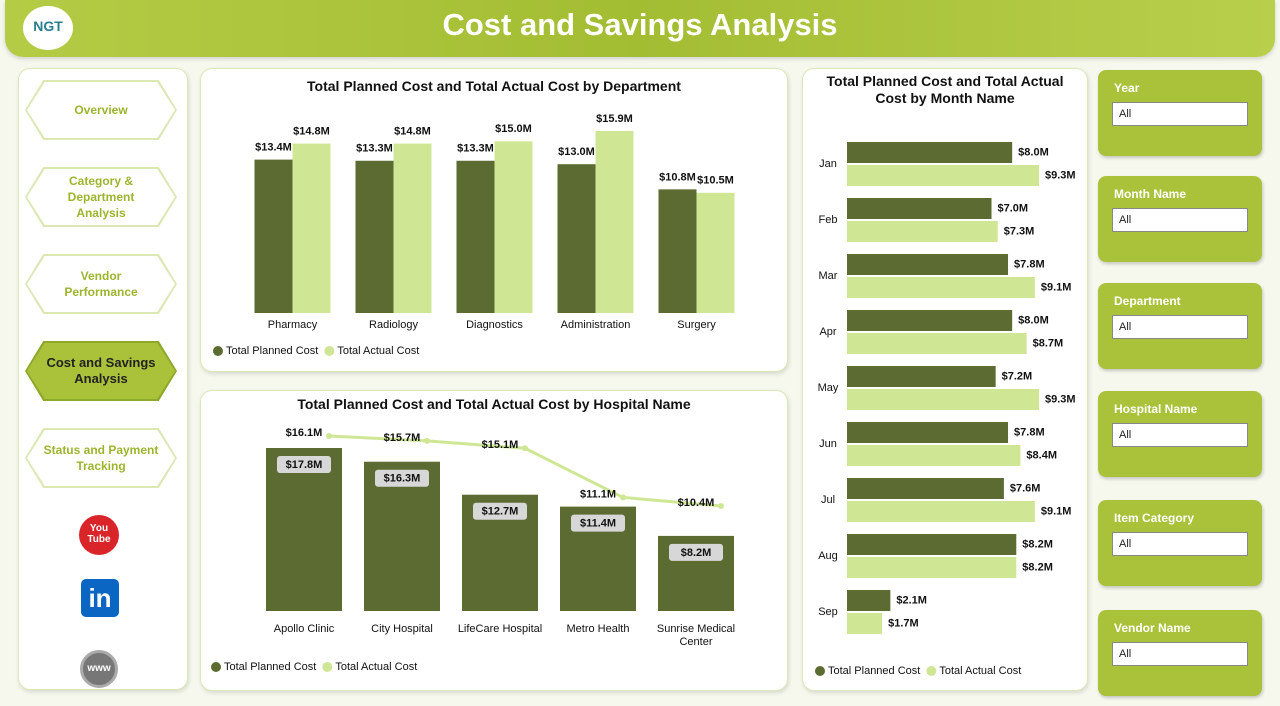 This screenshot has height=706, width=1280. I want to click on data-label: $9.3M, so click(1060, 399).